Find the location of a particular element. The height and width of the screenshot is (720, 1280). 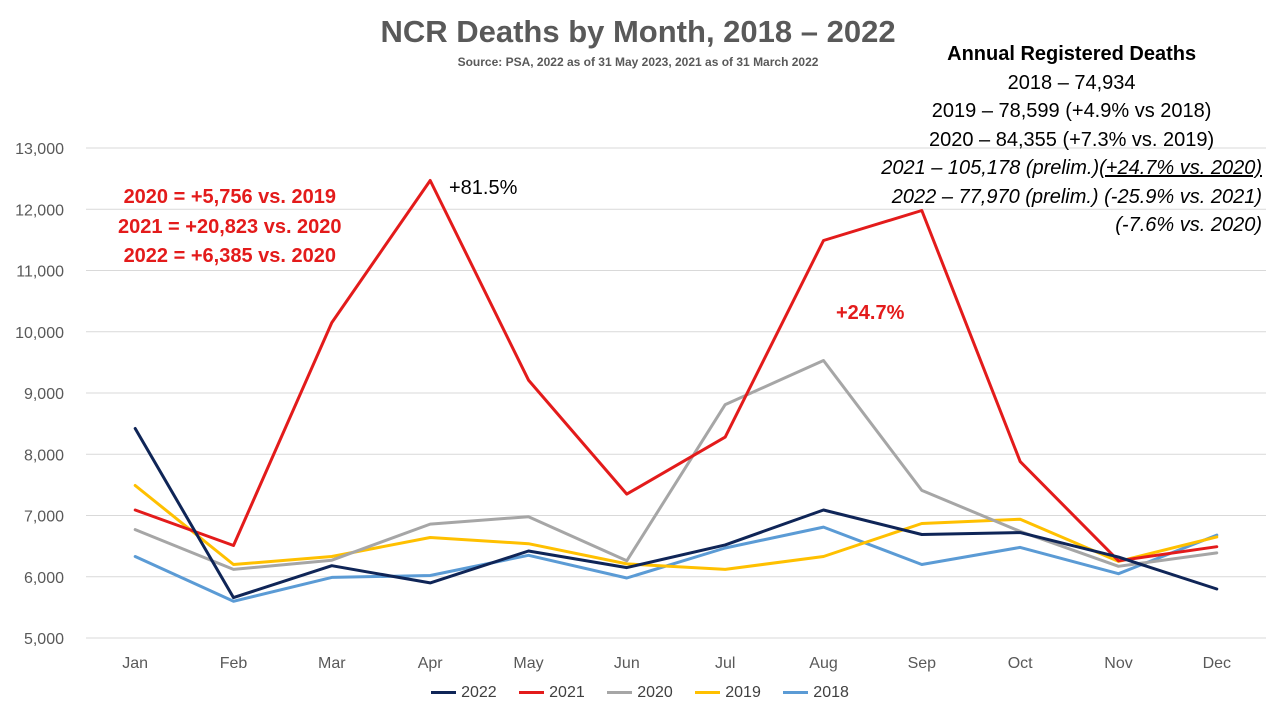

x-tick-label: Dec is located at coordinates (1217, 663).